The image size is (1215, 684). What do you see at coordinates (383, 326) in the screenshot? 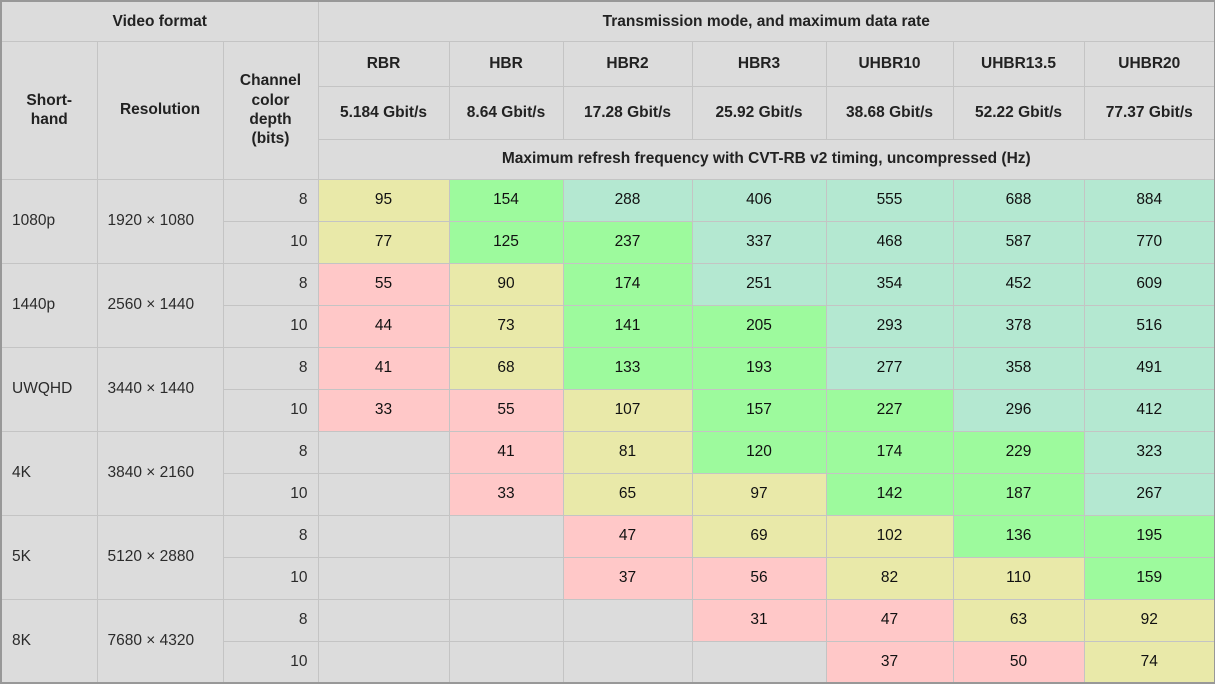
I see `refresh-value-cell: 44` at bounding box center [383, 326].